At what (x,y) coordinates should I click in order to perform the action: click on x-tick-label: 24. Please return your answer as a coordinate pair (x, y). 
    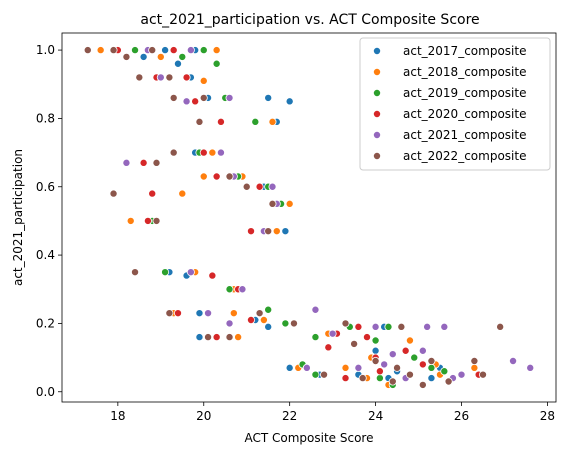
    Looking at the image, I should click on (375, 416).